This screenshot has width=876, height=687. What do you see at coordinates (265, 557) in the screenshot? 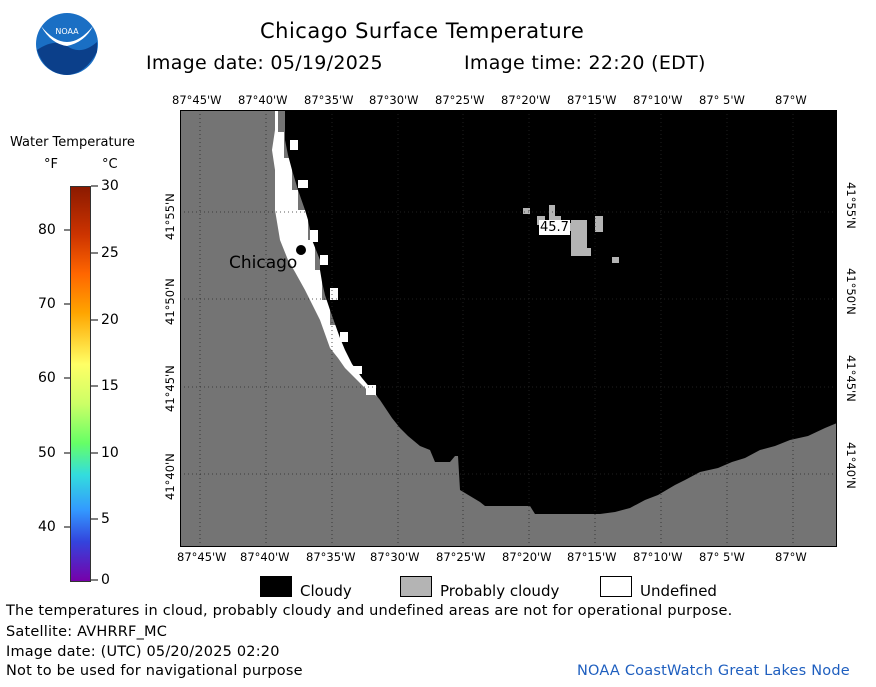
I see `lon-label-bottom: 87°40'W` at bounding box center [265, 557].